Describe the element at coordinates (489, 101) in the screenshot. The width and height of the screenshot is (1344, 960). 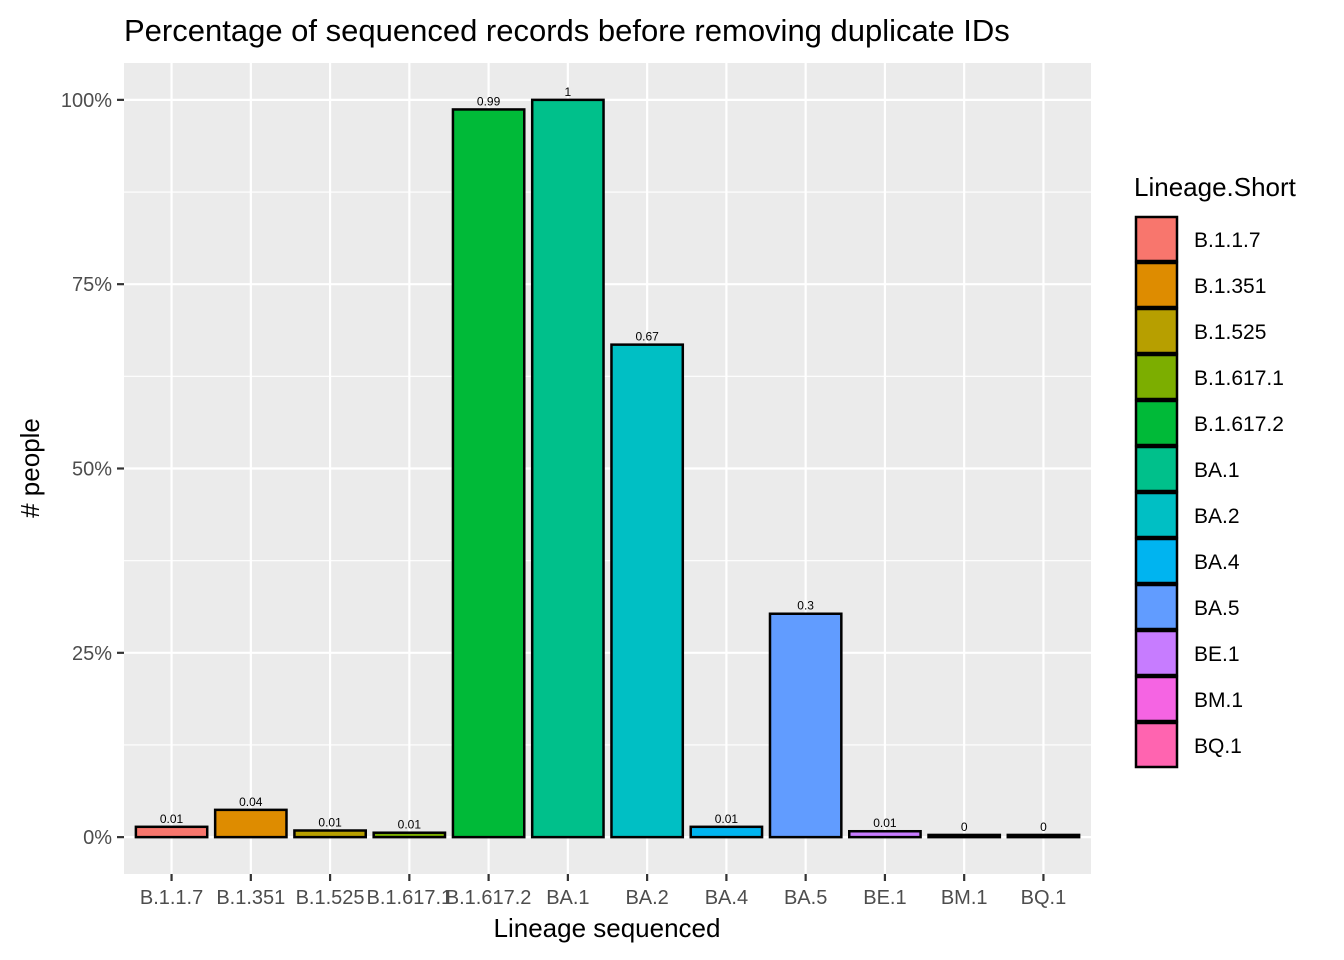
I see `data-label: 0.99` at that location.